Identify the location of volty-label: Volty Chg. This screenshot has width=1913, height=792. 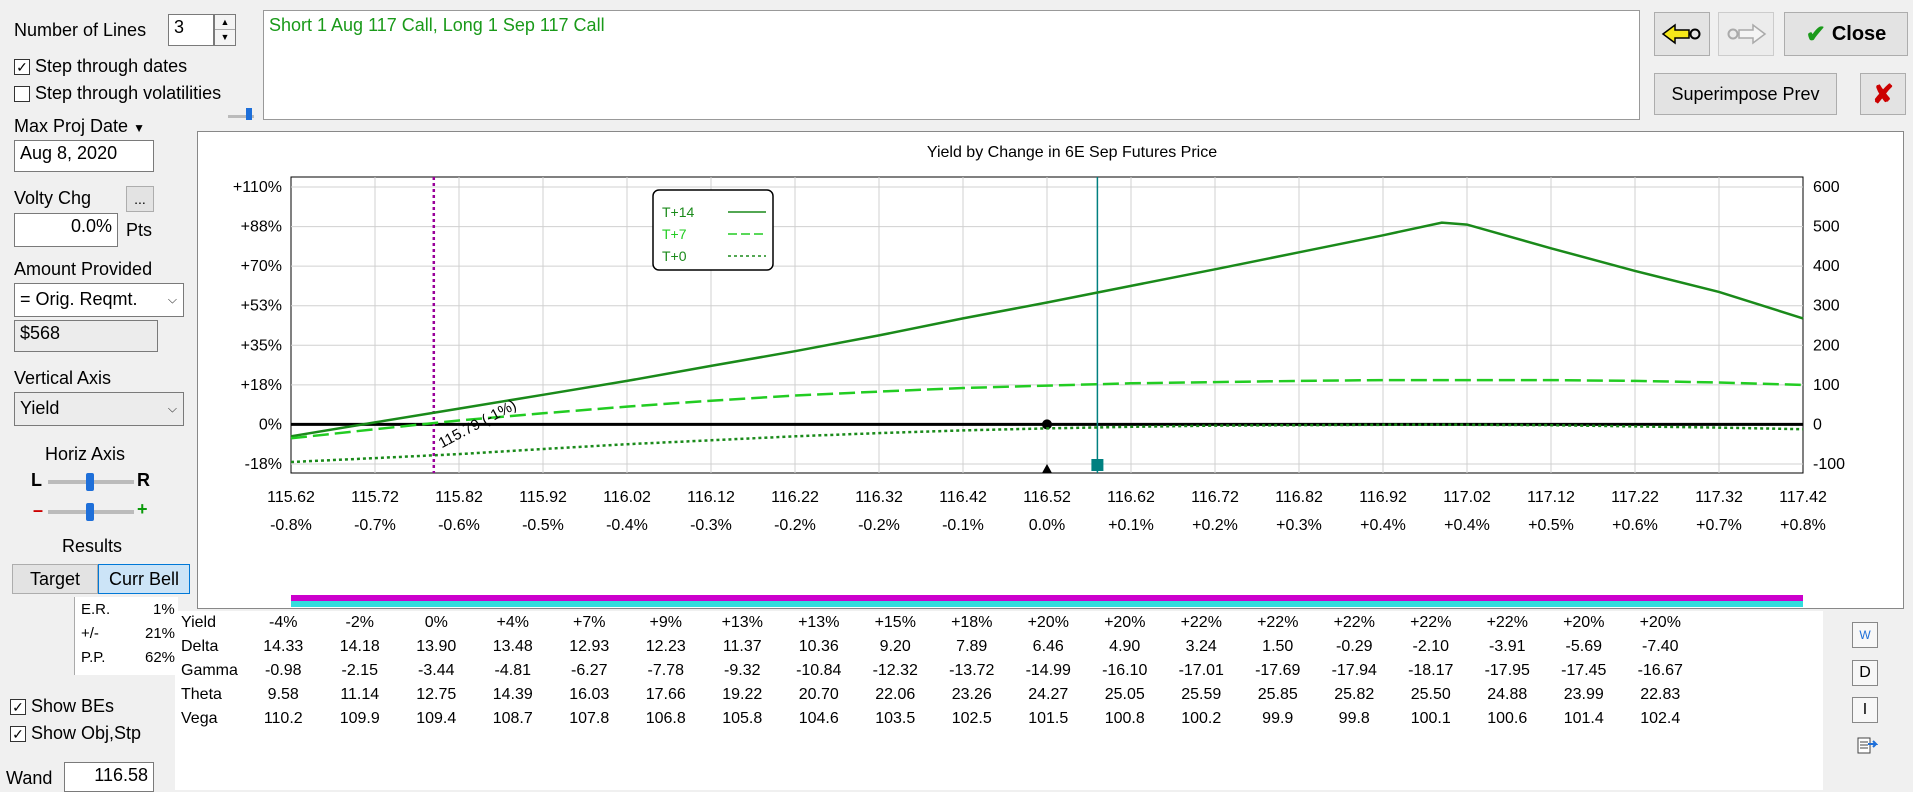
(53, 198).